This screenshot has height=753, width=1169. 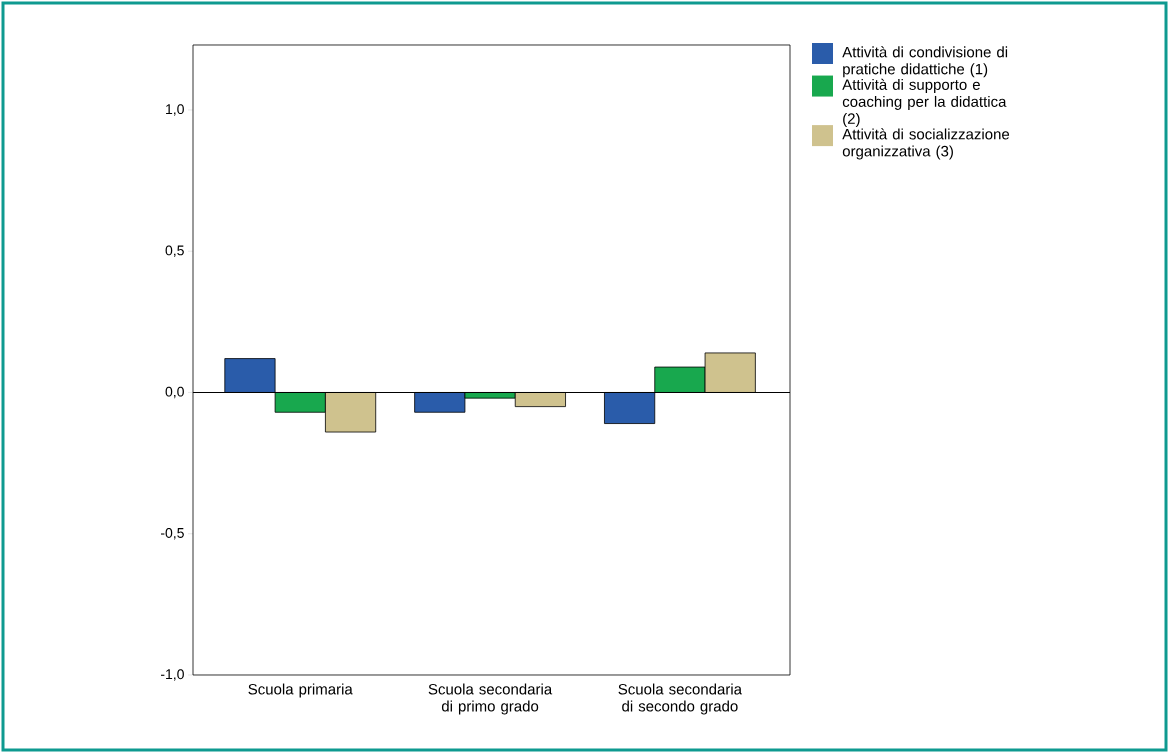 What do you see at coordinates (172, 675) in the screenshot?
I see `y-tick-label: -1,0` at bounding box center [172, 675].